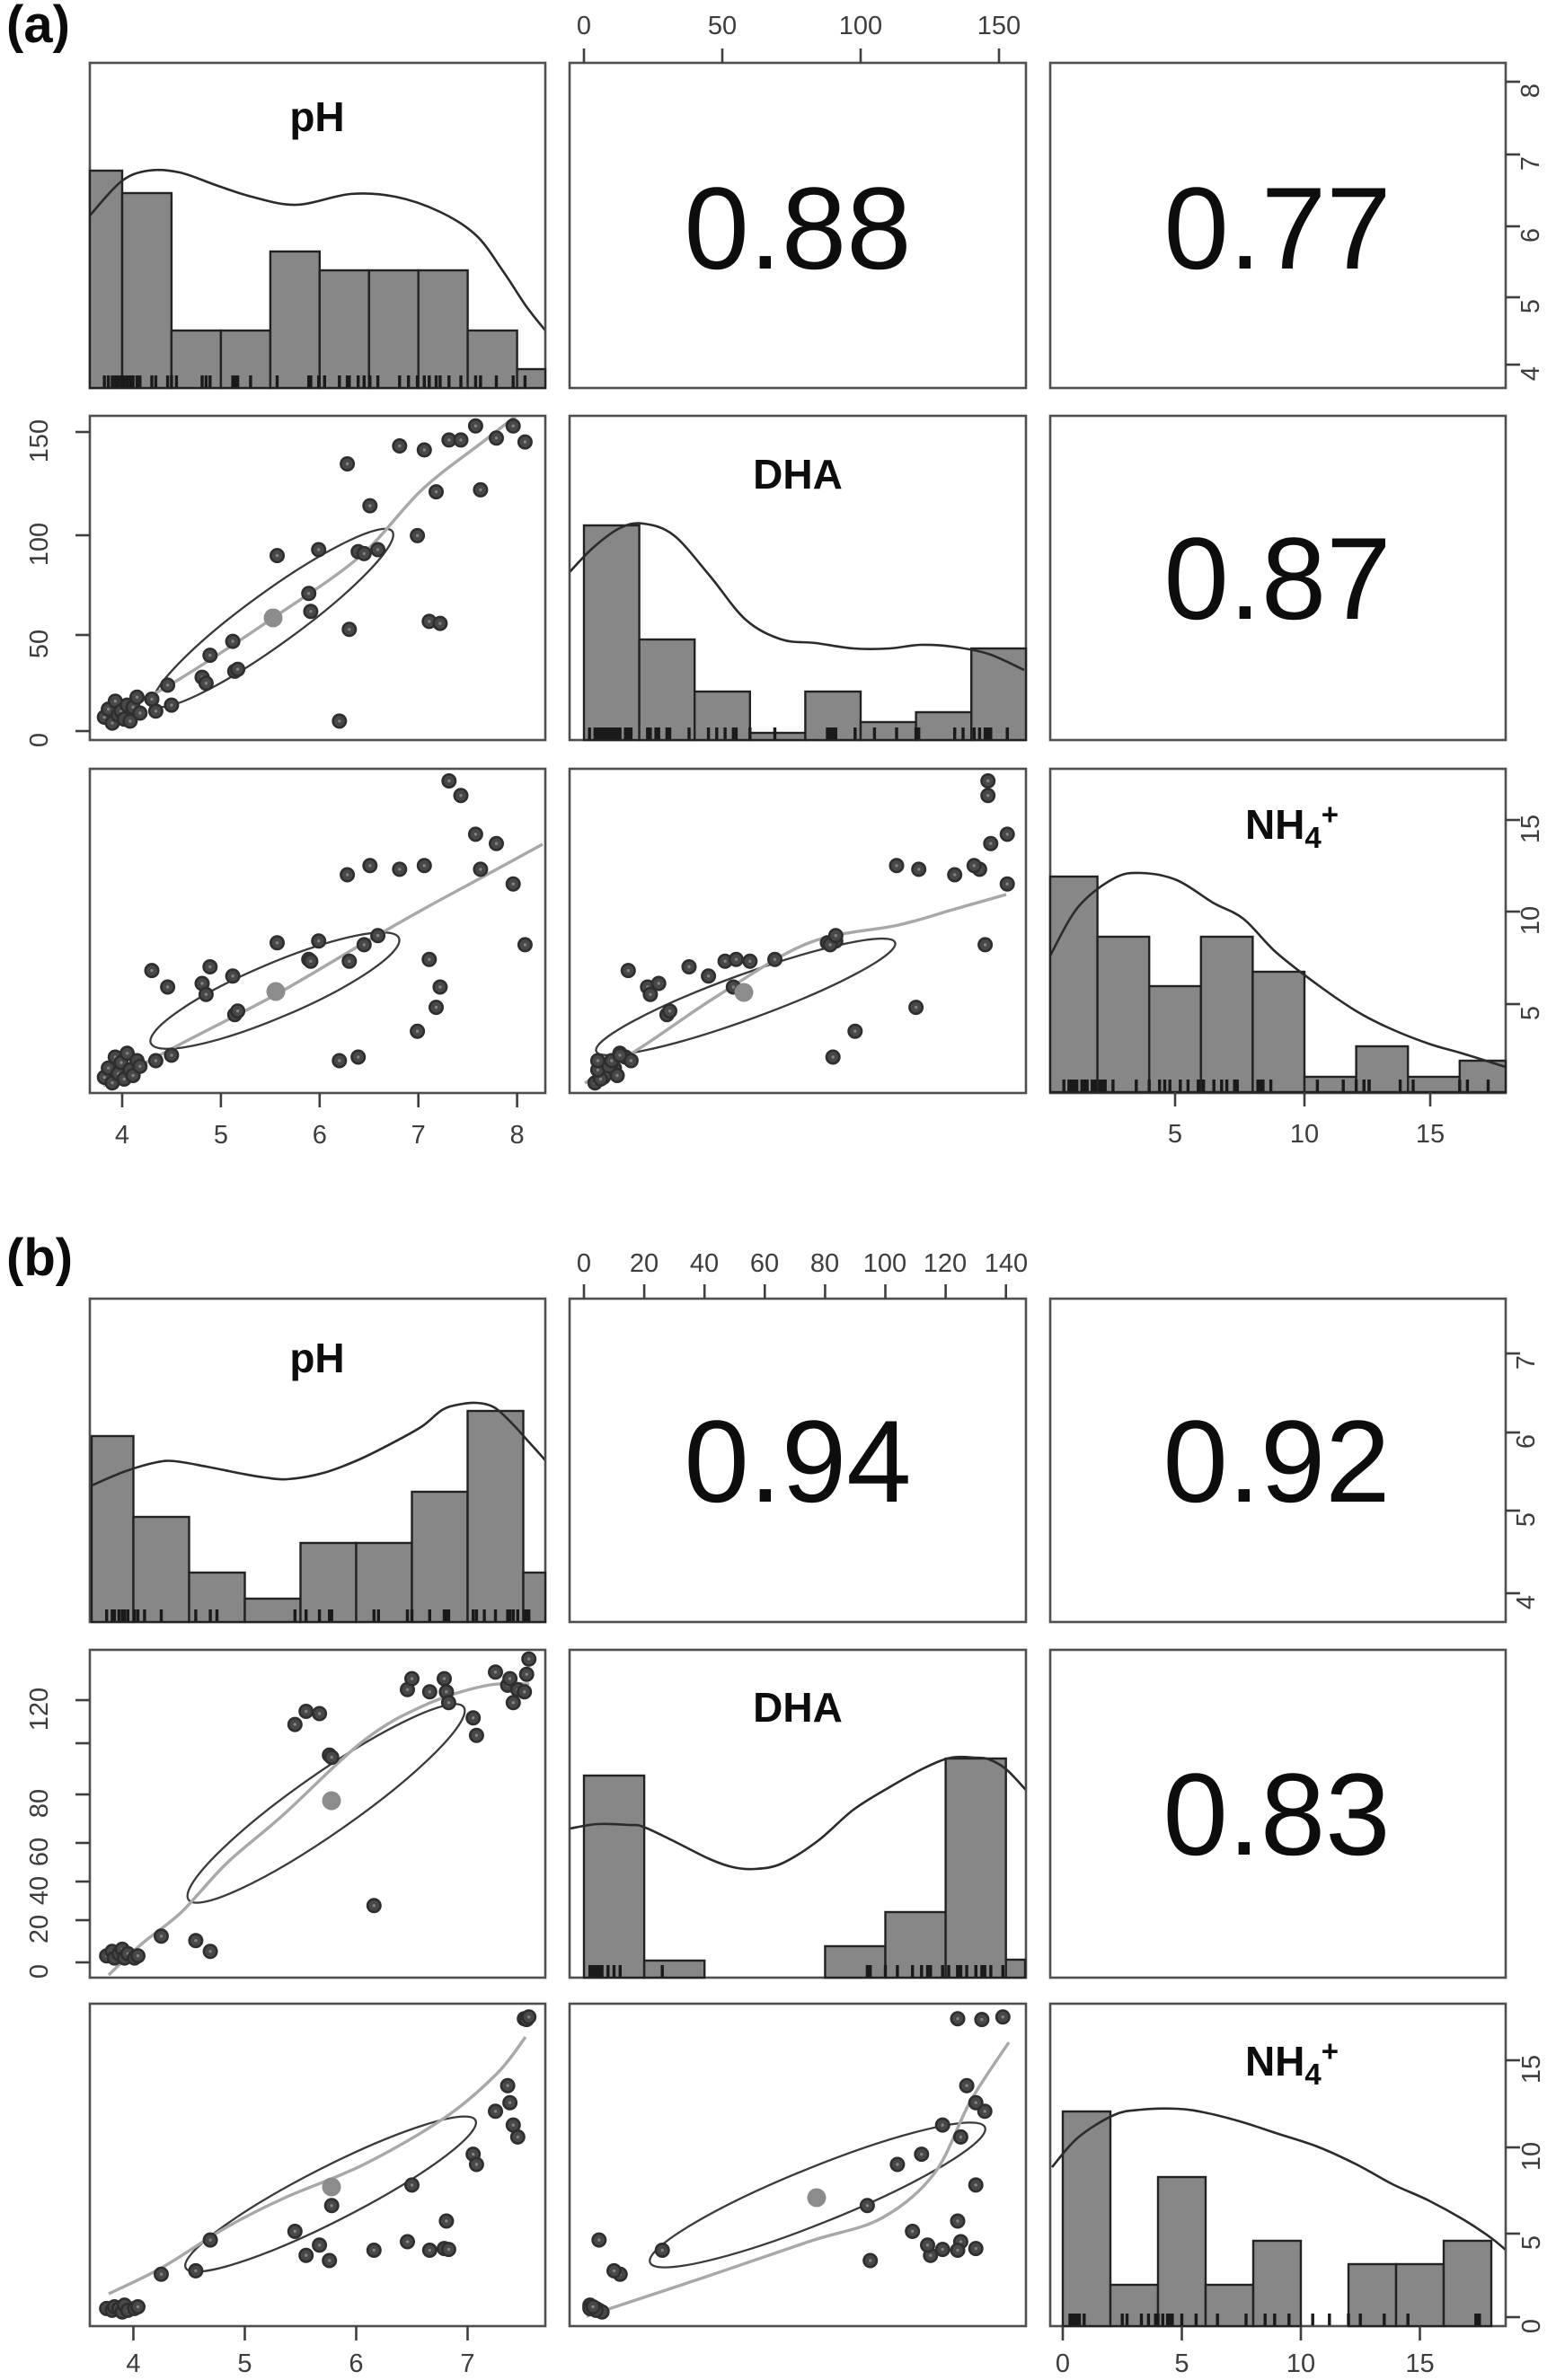 The height and width of the screenshot is (2380, 1556). I want to click on svg-text: 0.88, so click(797, 228).